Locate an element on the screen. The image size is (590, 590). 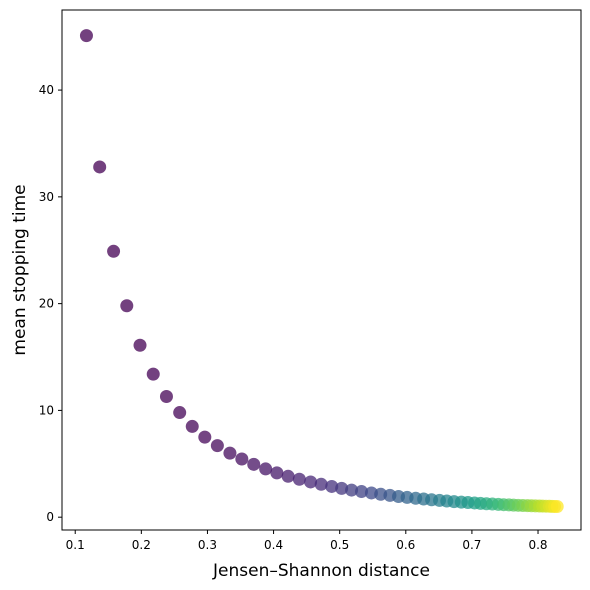
x-axis-label: Jensen–Shannon distance is located at coordinates (321, 571).